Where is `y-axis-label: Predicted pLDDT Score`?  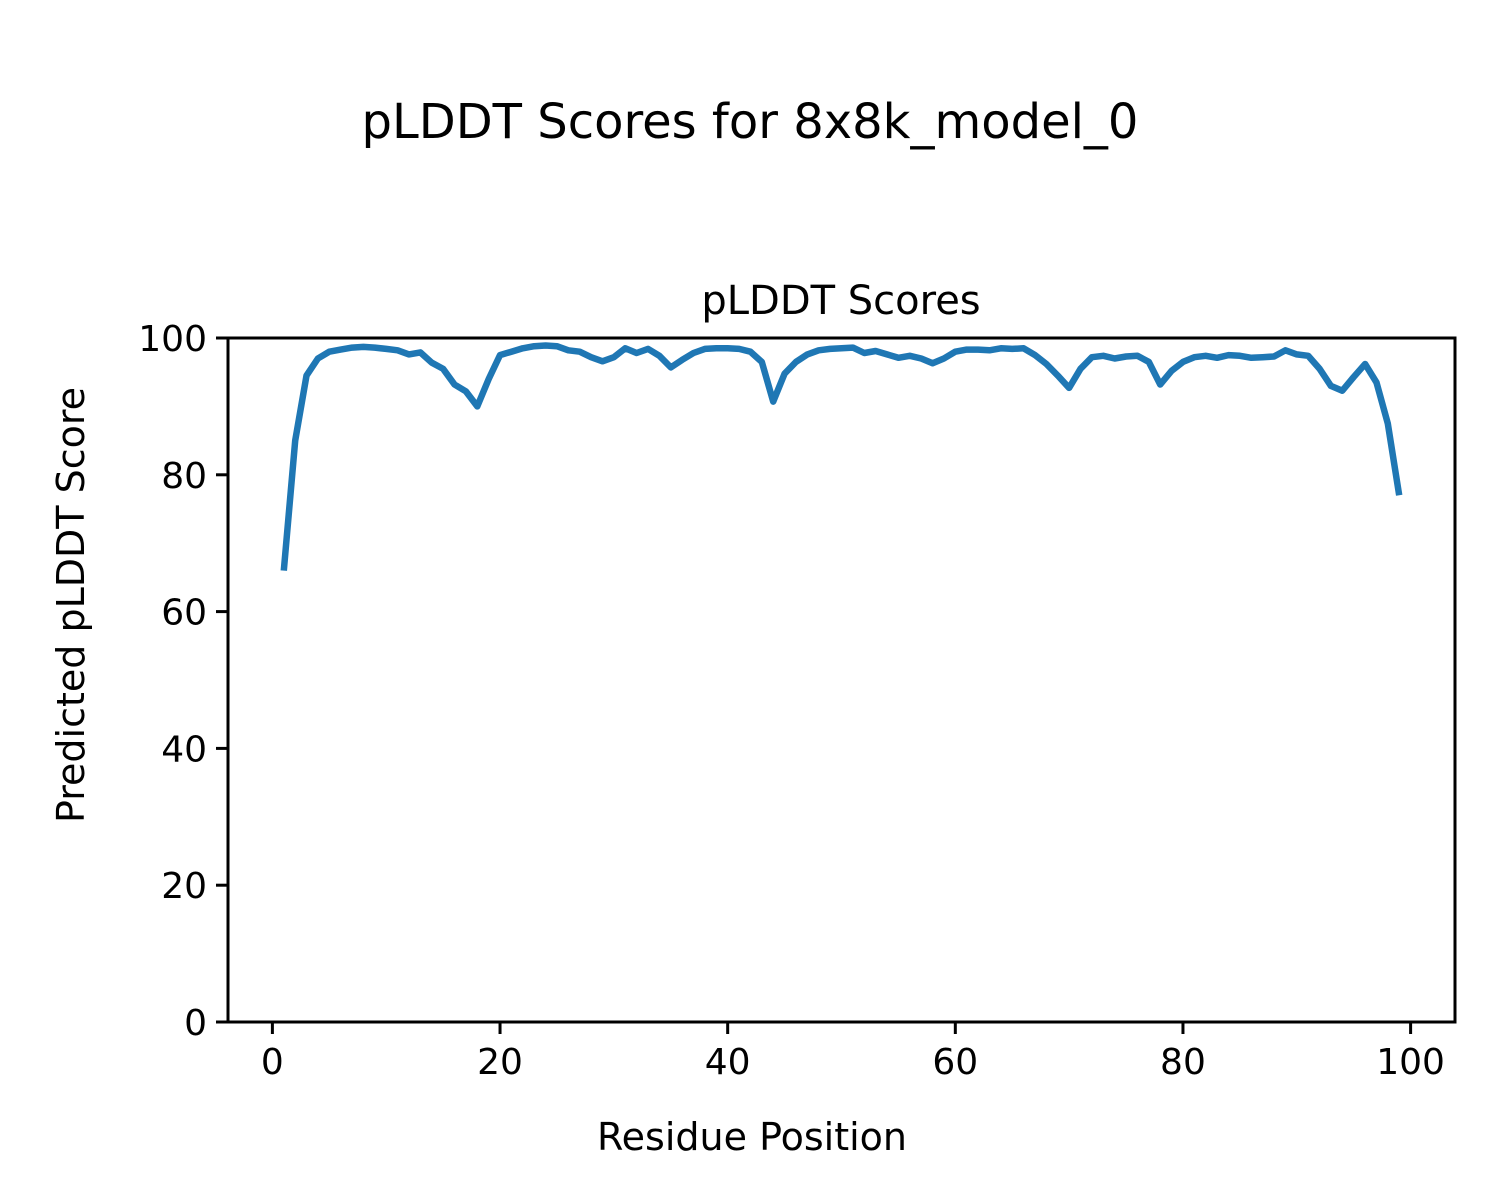 y-axis-label: Predicted pLDDT Score is located at coordinates (71, 605).